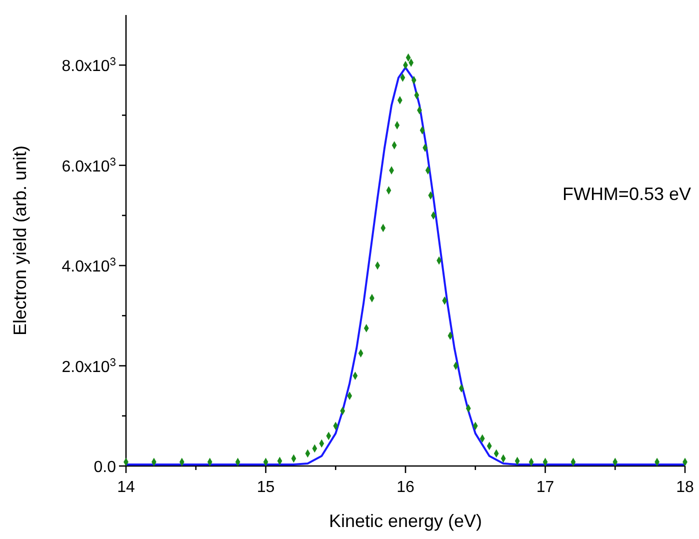 The height and width of the screenshot is (539, 699). I want to click on y-tick-label: 2.0x10$^{3}$, so click(89, 366).